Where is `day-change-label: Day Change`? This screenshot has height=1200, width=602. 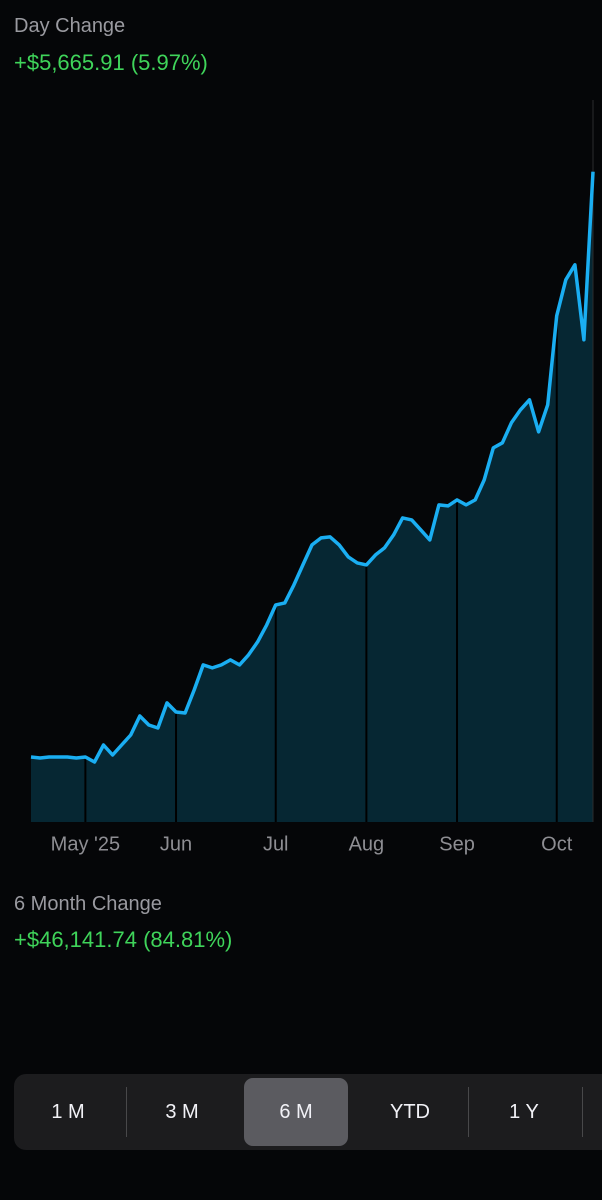
day-change-label: Day Change is located at coordinates (70, 26).